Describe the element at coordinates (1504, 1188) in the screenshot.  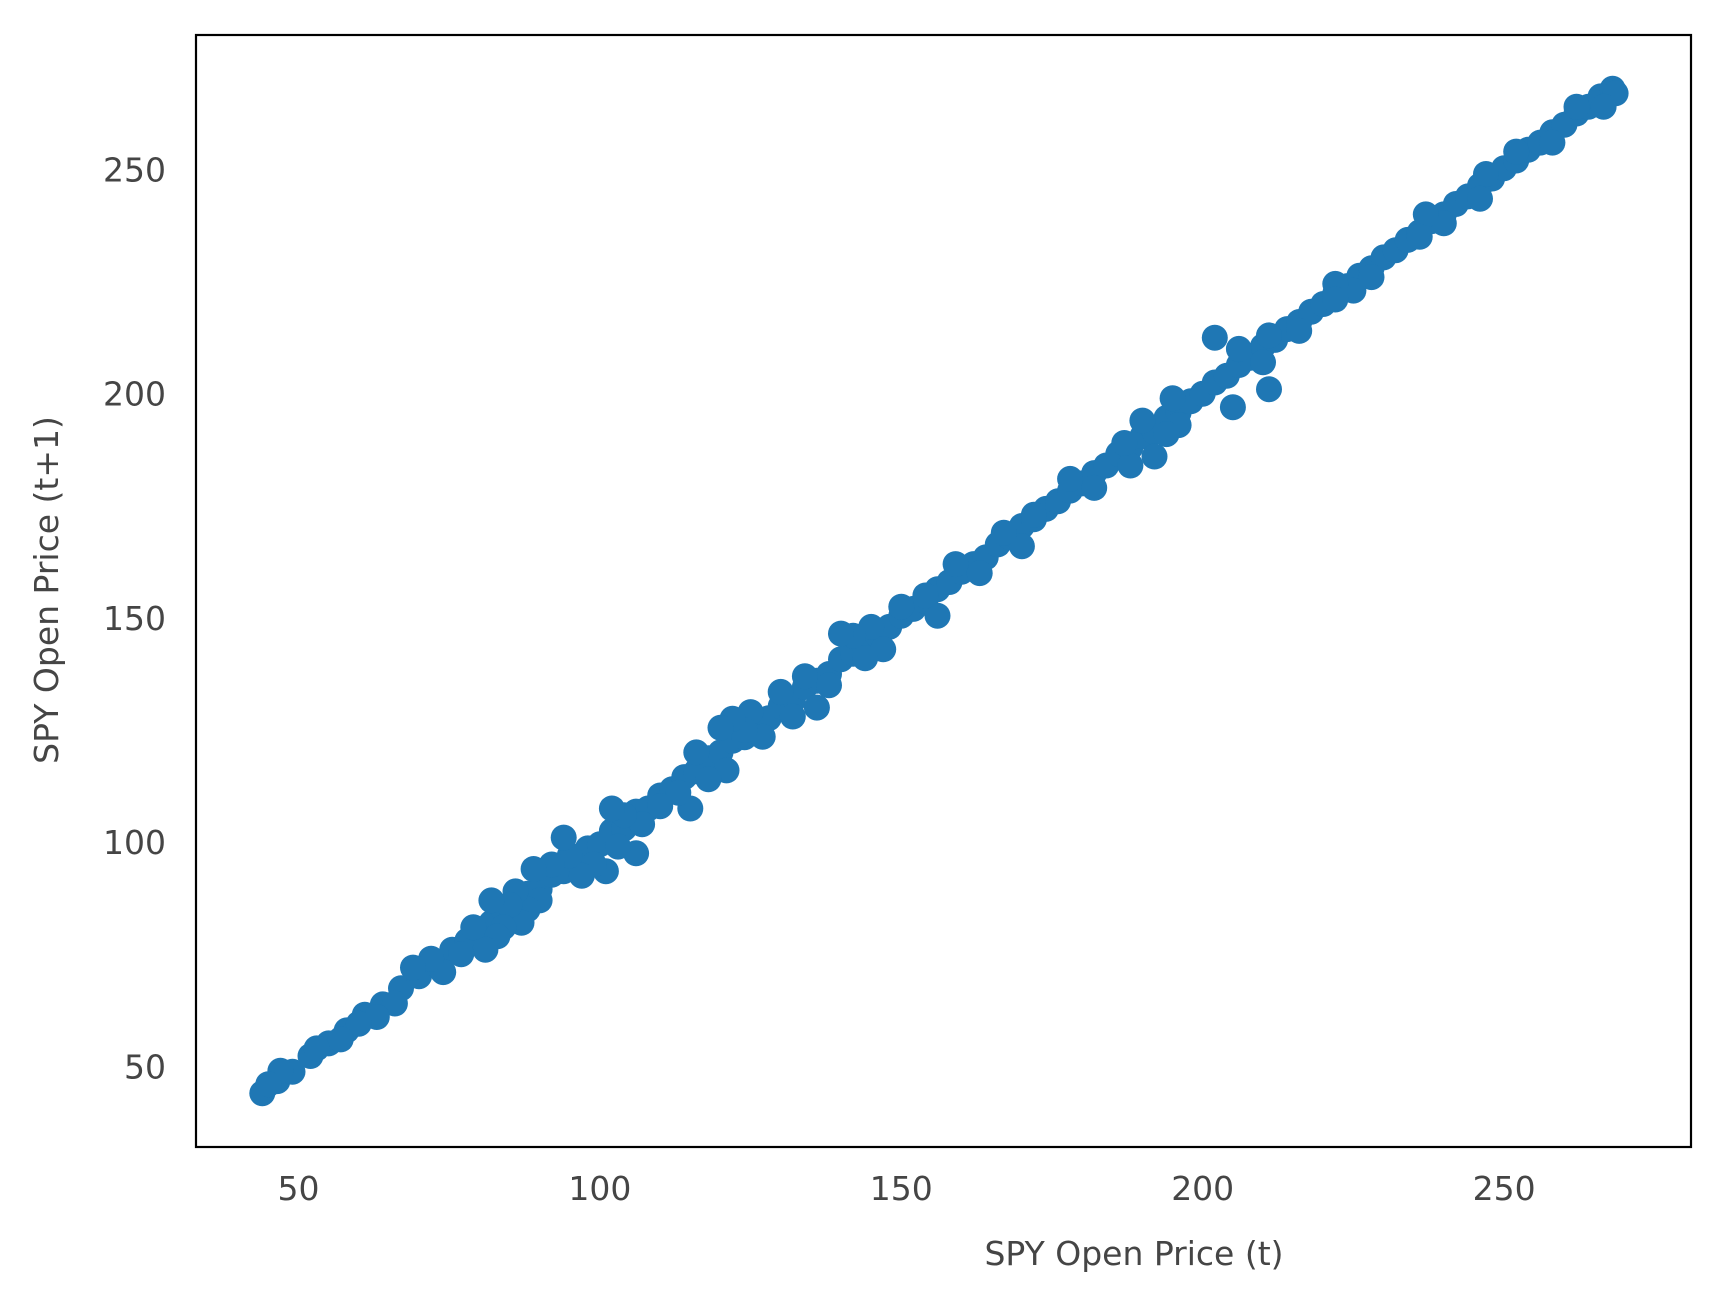
I see `x-tick-label: 250` at that location.